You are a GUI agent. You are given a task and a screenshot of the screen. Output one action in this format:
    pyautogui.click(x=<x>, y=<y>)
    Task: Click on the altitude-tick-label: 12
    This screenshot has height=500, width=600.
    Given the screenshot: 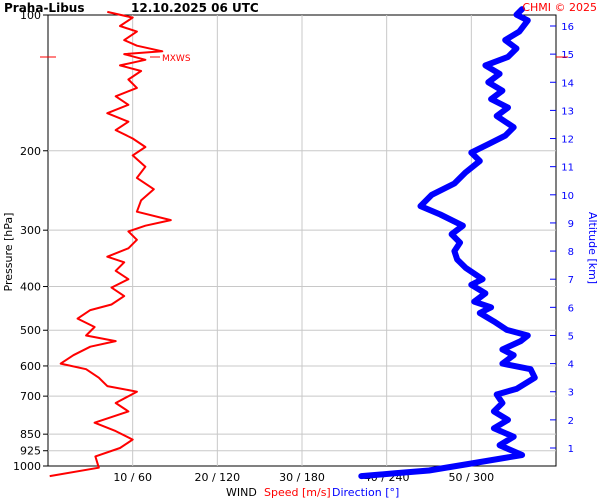 What is the action you would take?
    pyautogui.click(x=567, y=140)
    